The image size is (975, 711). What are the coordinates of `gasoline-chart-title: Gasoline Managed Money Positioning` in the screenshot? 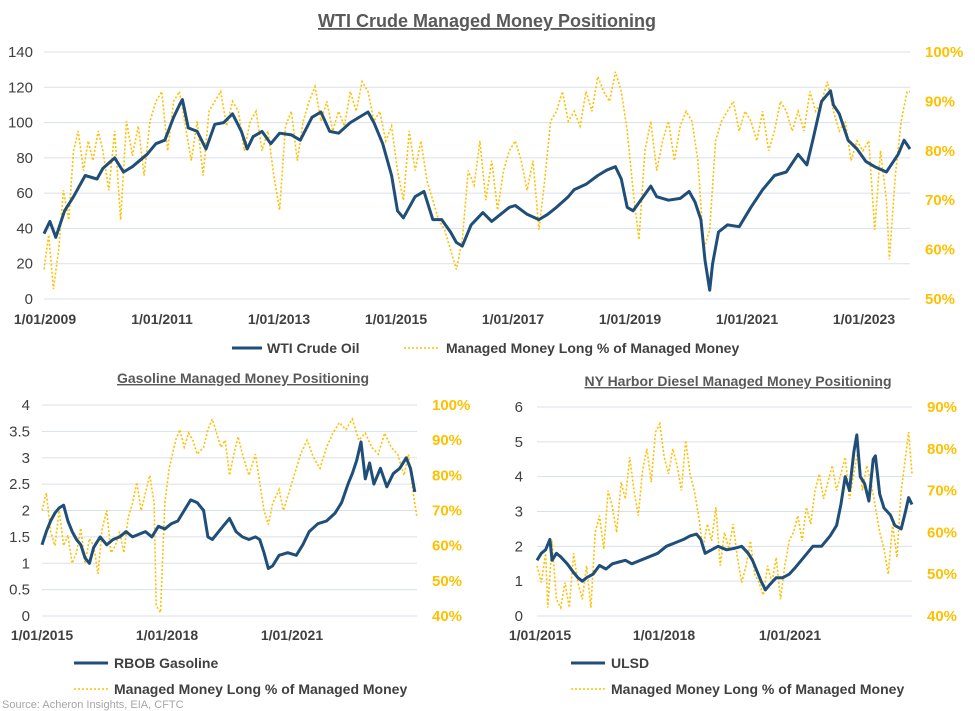 It's located at (243, 378).